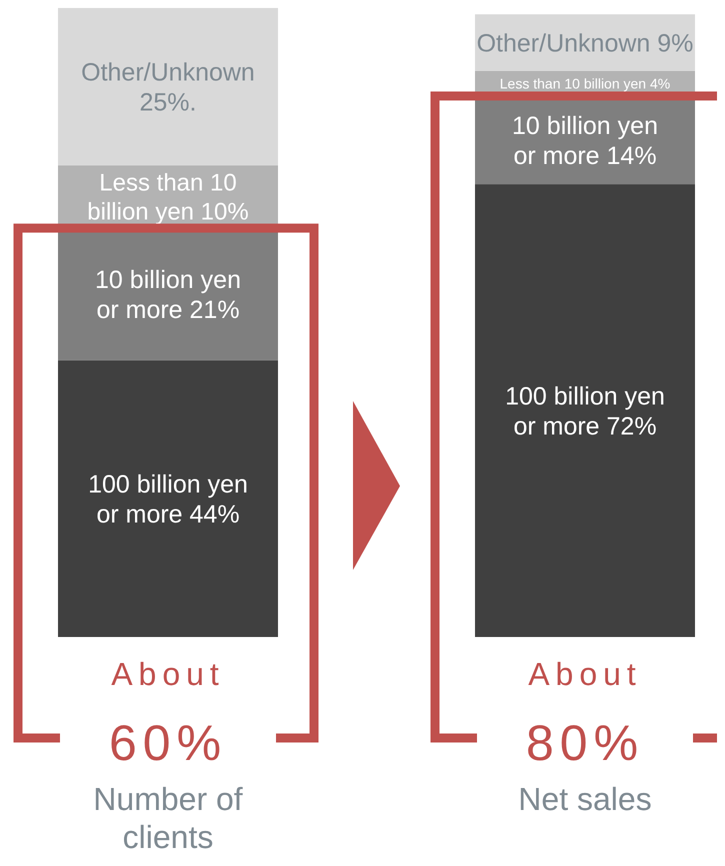 The width and height of the screenshot is (725, 866). Describe the element at coordinates (585, 713) in the screenshot. I see `text: About 80%` at that location.